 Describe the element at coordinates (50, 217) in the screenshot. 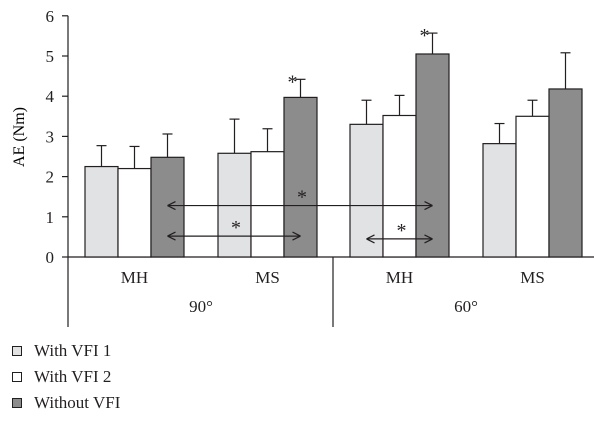

I see `y-tick-label: 1` at that location.